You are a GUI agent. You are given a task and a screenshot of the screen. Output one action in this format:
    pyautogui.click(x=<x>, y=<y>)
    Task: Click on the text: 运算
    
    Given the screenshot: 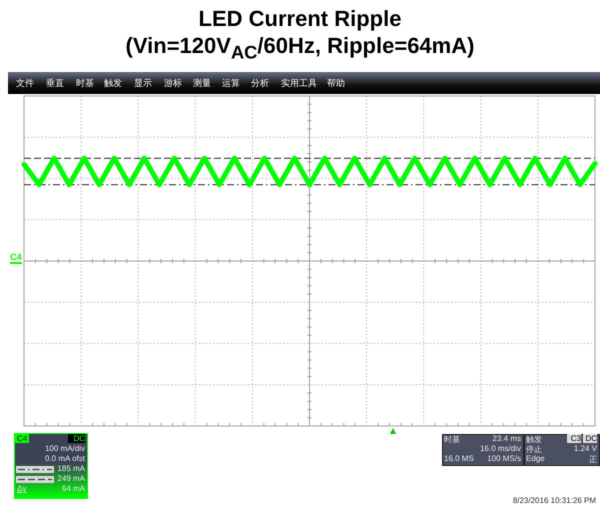 What is the action you would take?
    pyautogui.click(x=231, y=83)
    